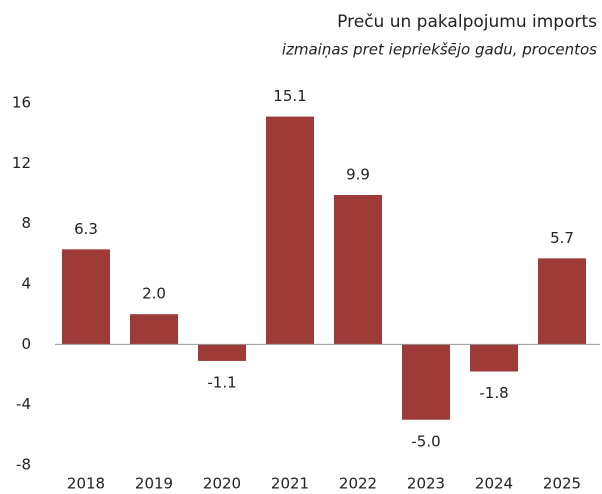 This screenshot has width=602, height=494. Describe the element at coordinates (26, 223) in the screenshot. I see `y-tick-label: 8` at that location.